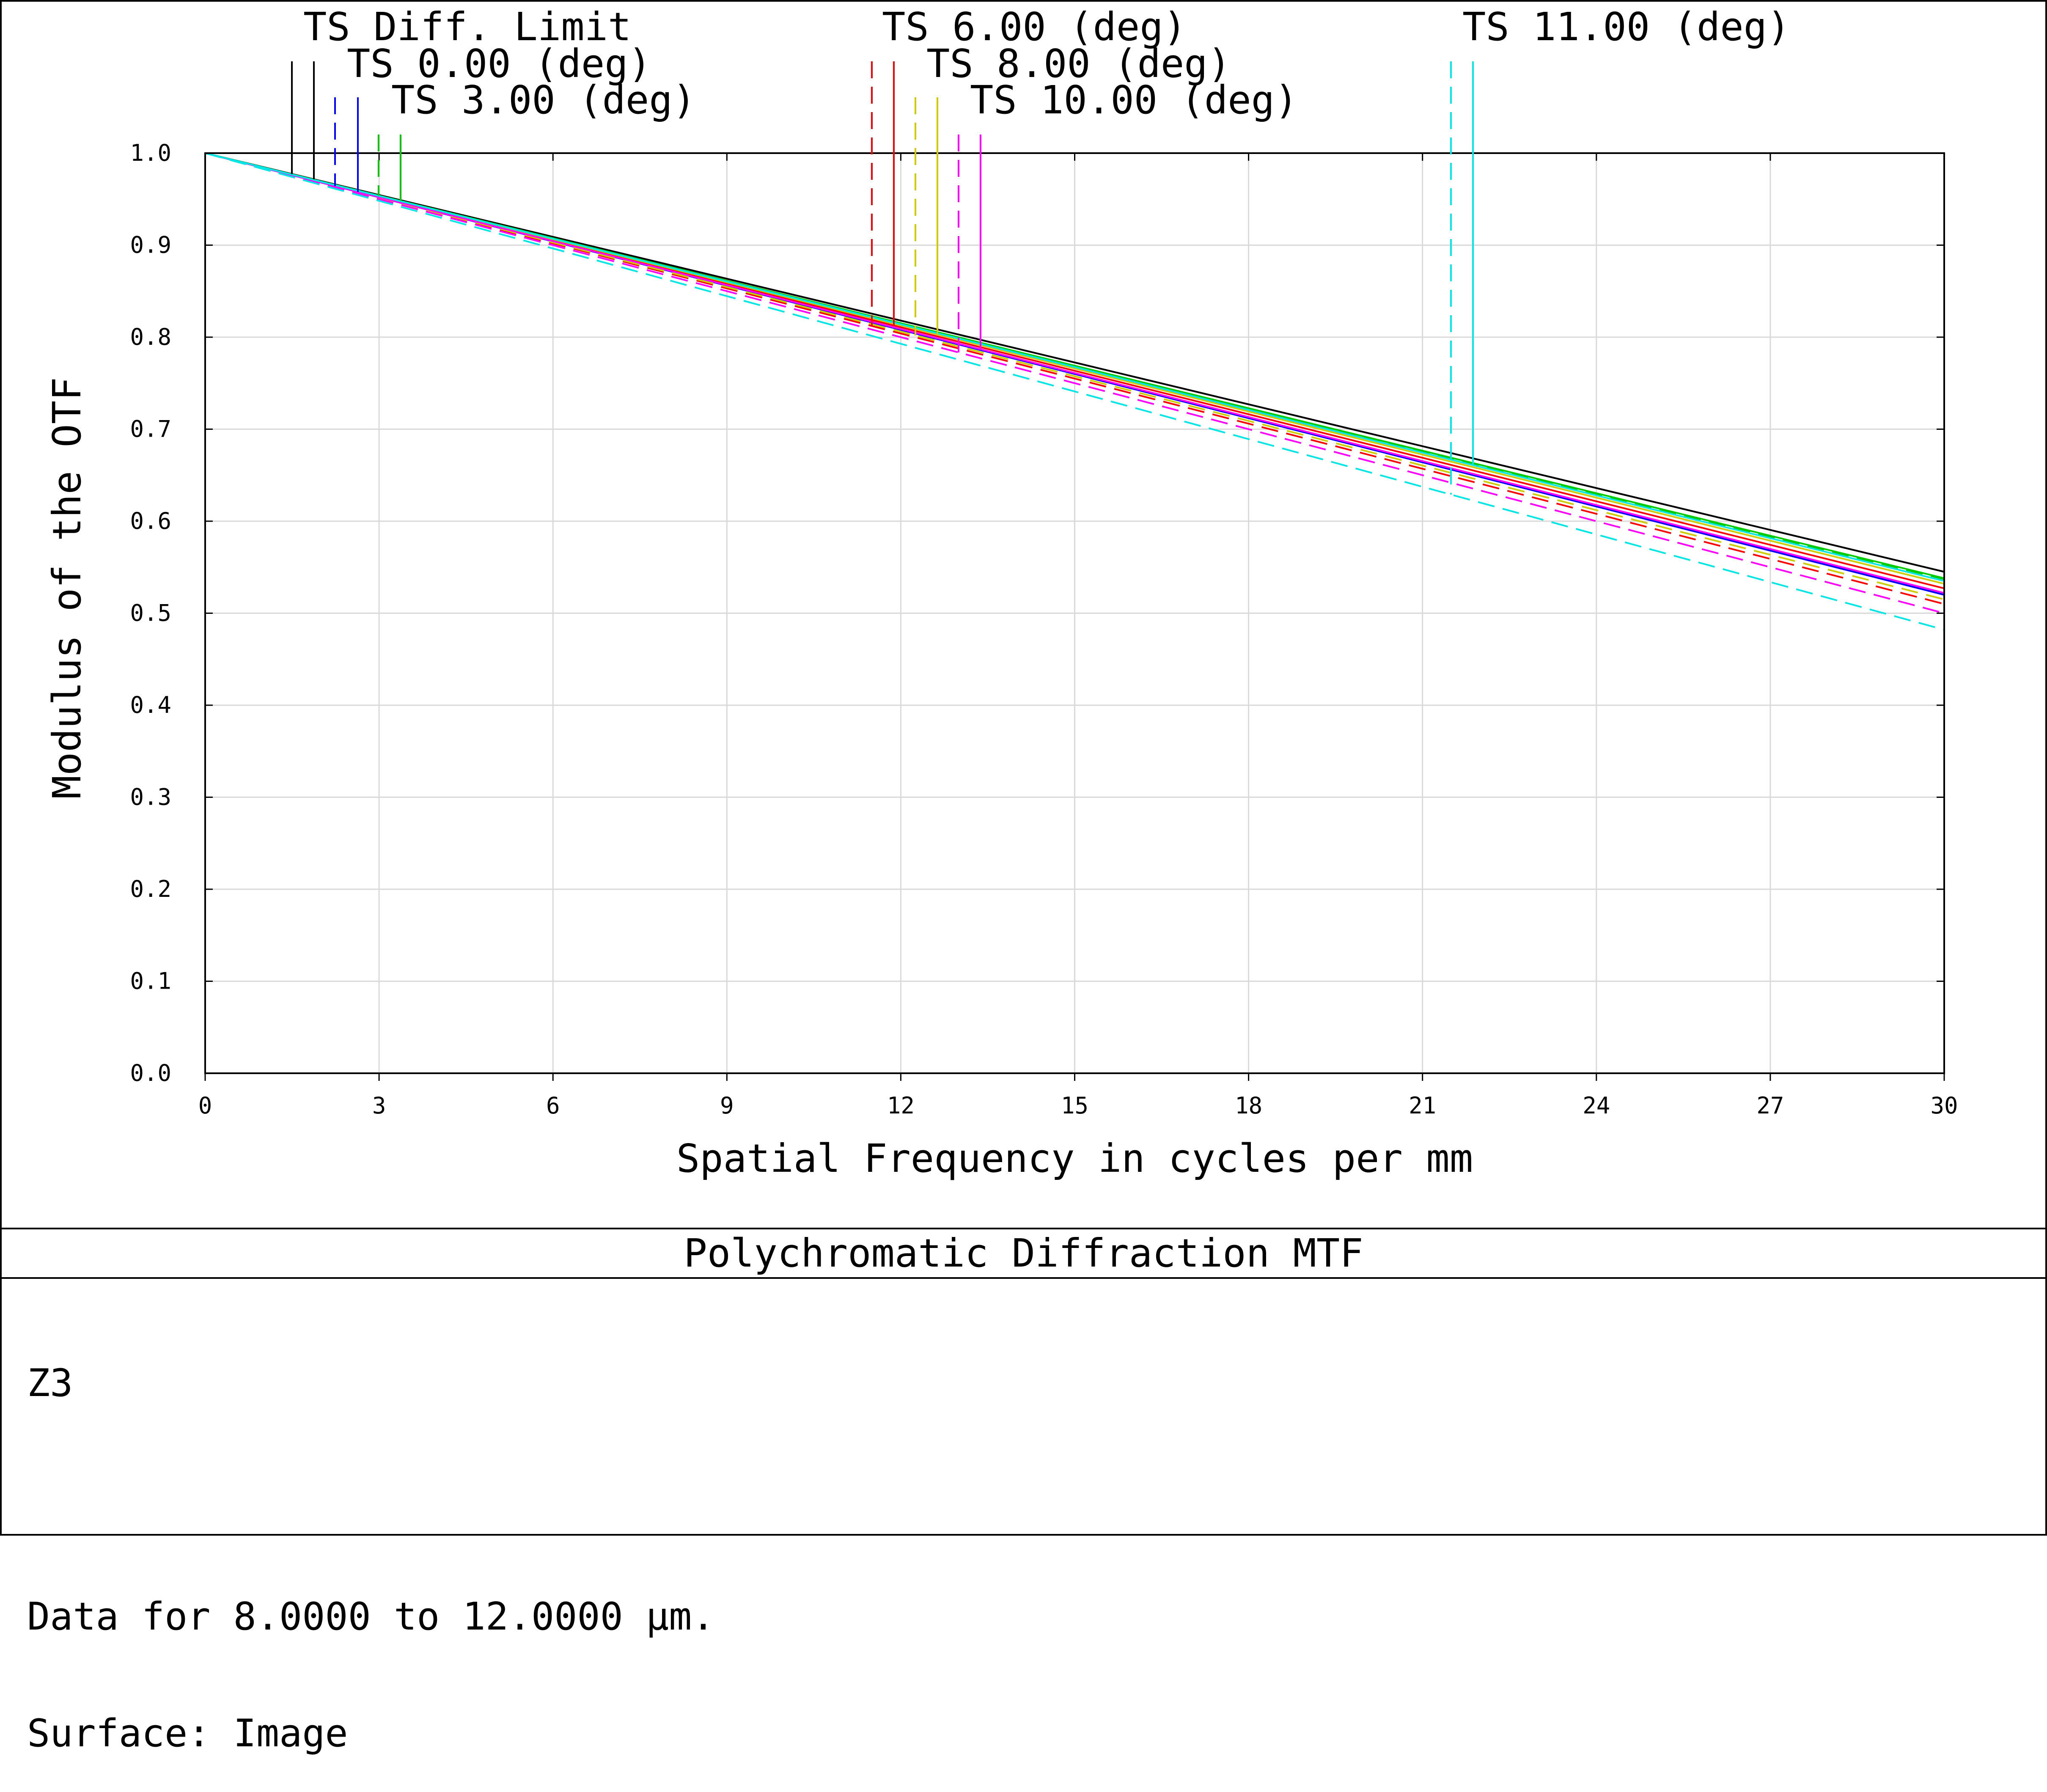 This screenshot has height=1792, width=2047. Describe the element at coordinates (727, 1105) in the screenshot. I see `x-tick-label: 9` at that location.